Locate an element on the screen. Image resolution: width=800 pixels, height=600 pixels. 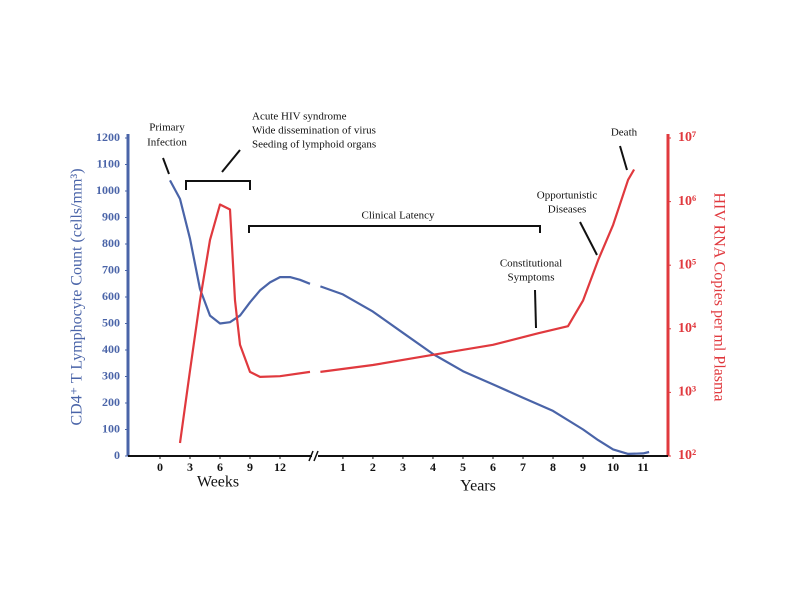
annotation: Clinical Latency is located at coordinates (398, 216).